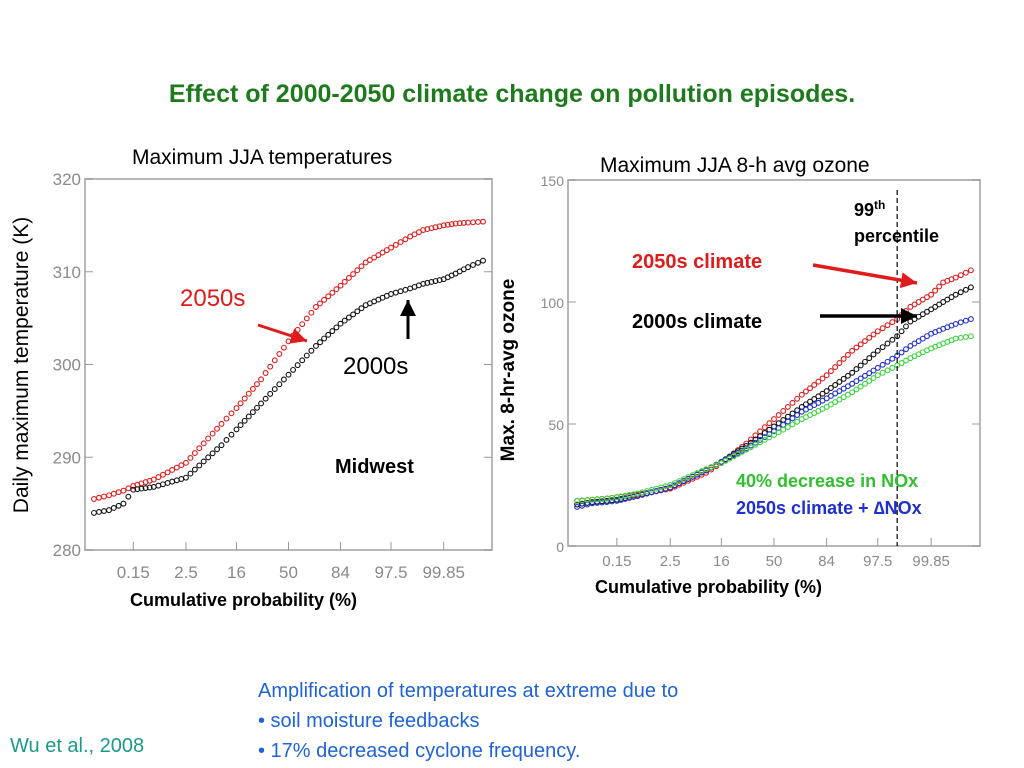 The image size is (1024, 768). What do you see at coordinates (908, 280) in the screenshot?
I see `arrow-2050s-climate-head` at bounding box center [908, 280].